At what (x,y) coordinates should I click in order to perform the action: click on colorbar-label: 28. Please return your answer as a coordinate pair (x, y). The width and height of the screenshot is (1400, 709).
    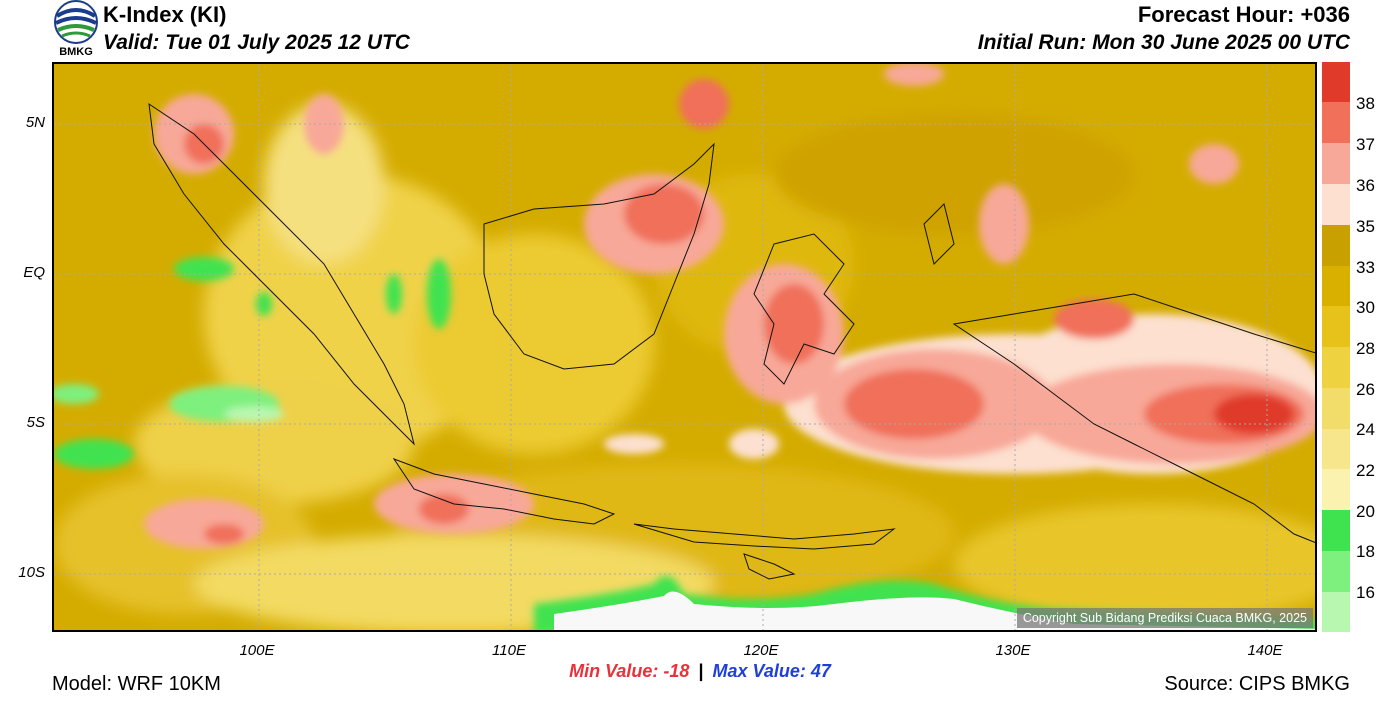
    Looking at the image, I should click on (1365, 348).